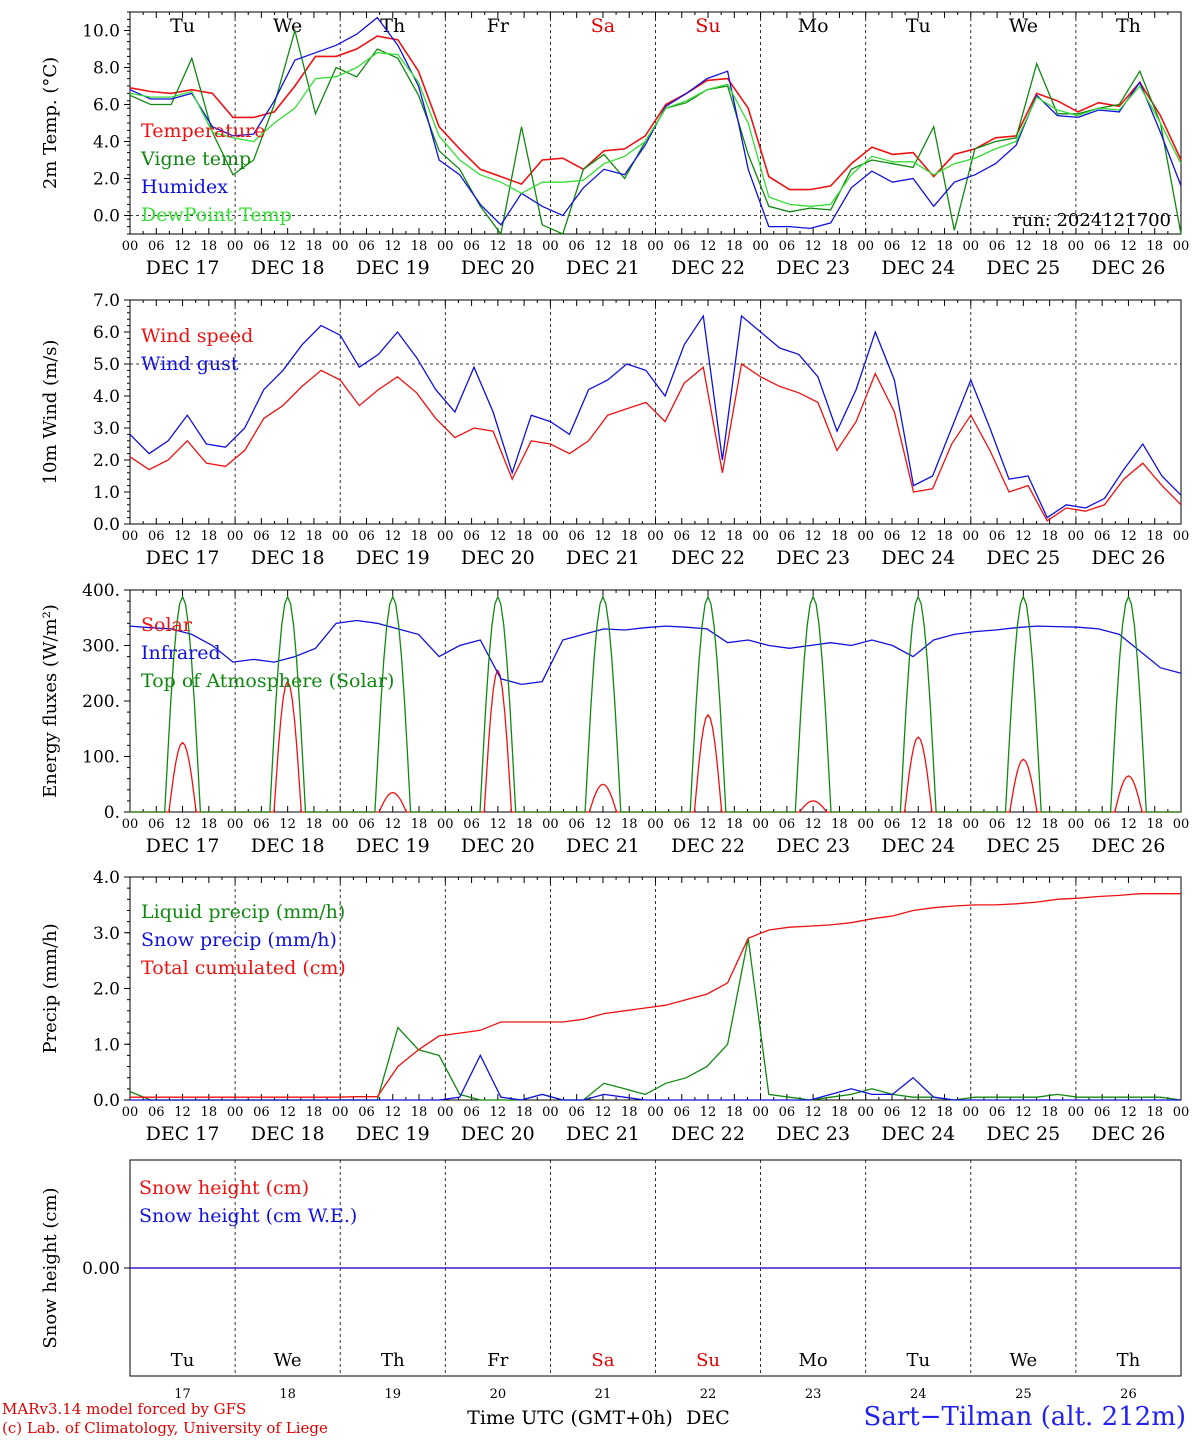  I want to click on y-tick-label: 1.0, so click(106, 1045).